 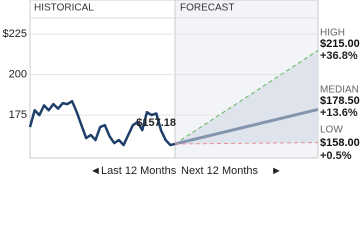 I want to click on forecast-value: $158.00, so click(x=340, y=143).